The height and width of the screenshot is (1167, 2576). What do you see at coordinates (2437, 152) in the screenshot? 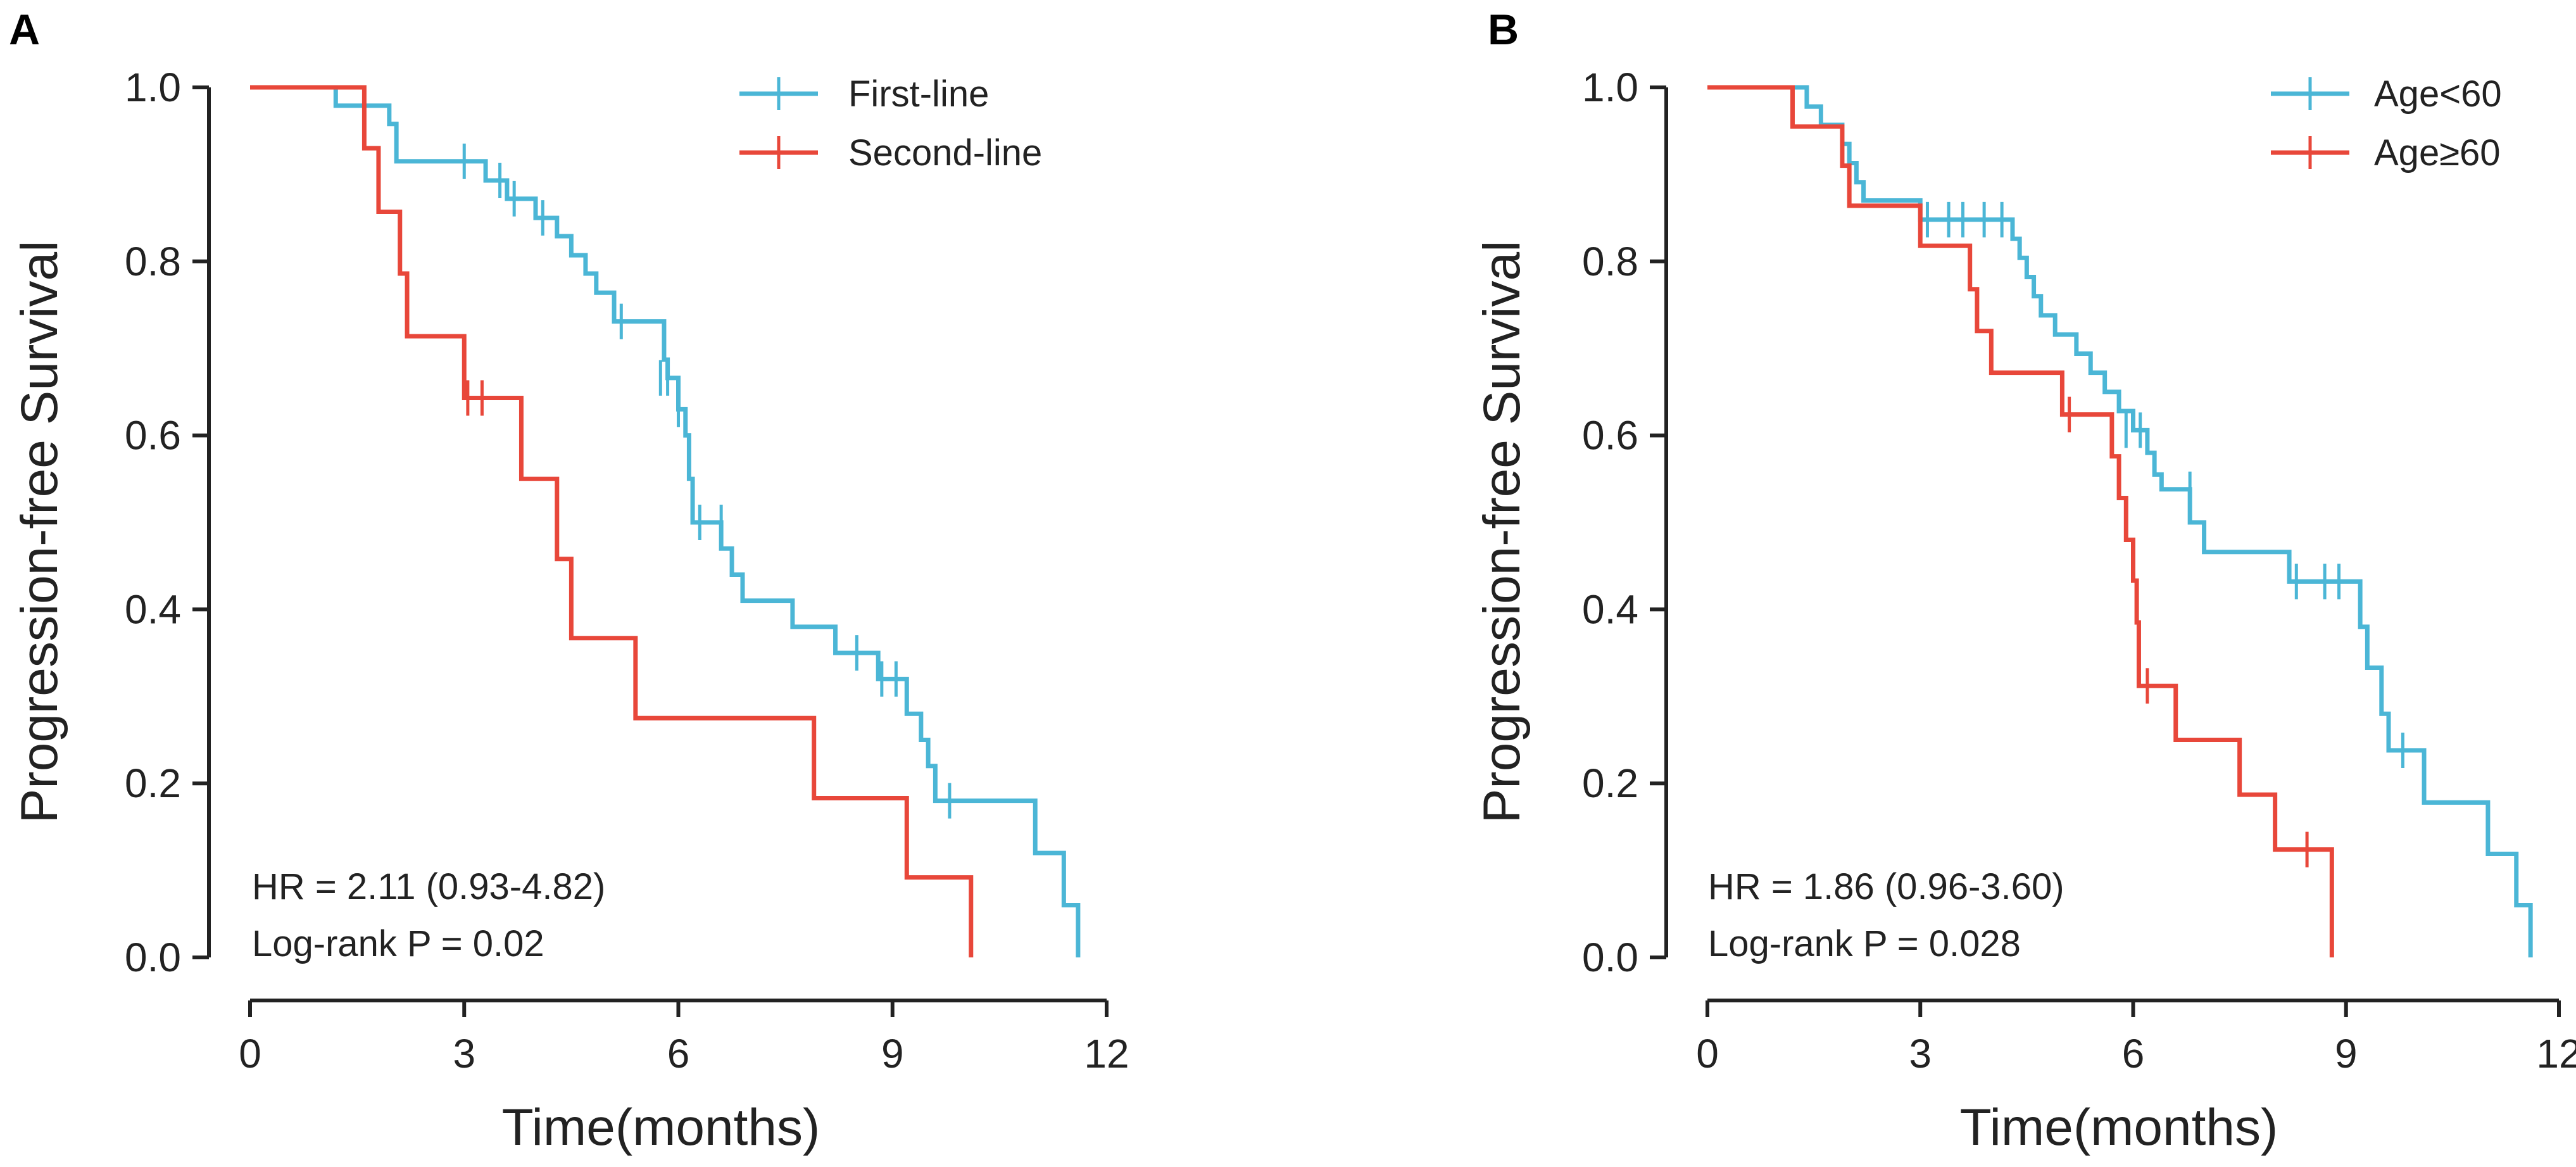
I see `legend-label-age-60-plus: Age≥60` at bounding box center [2437, 152].